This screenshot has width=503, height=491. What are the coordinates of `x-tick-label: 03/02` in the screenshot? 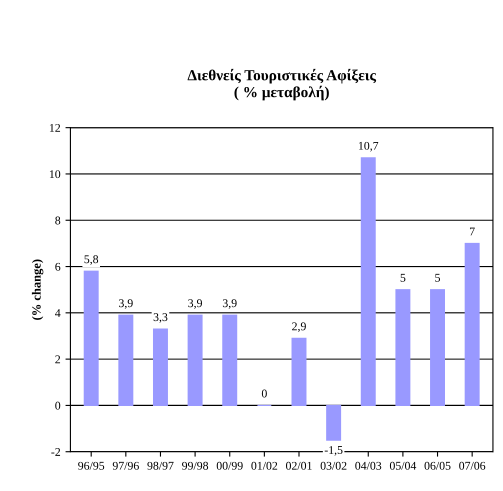 It's located at (333, 466).